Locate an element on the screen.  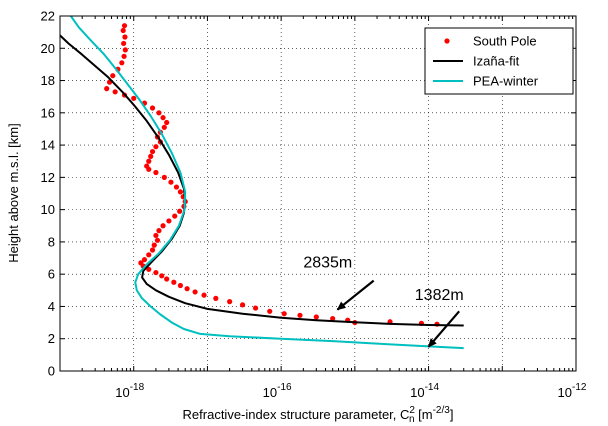
x-tick-exponent: -16 is located at coordinates (284, 387).